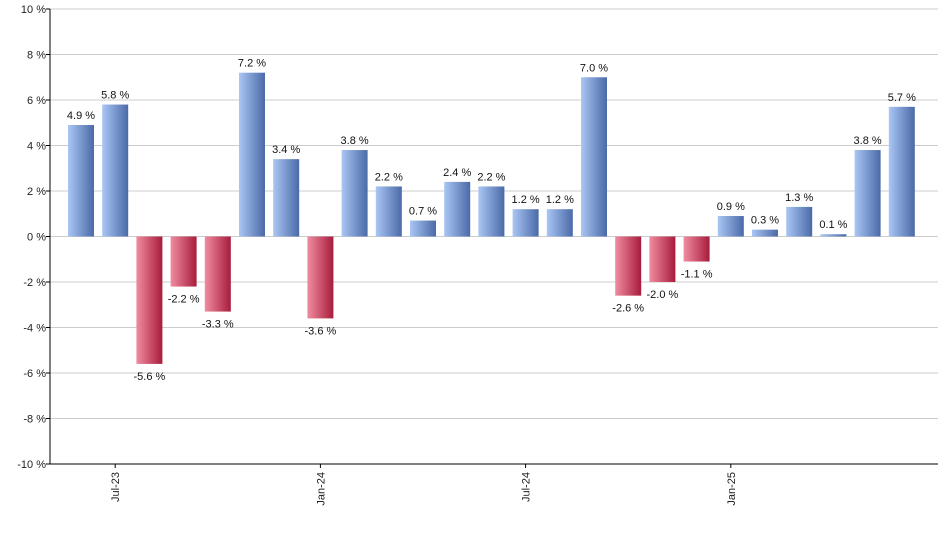 This screenshot has width=940, height=550. Describe the element at coordinates (81, 116) in the screenshot. I see `bar-label-0: 4.9 %` at that location.